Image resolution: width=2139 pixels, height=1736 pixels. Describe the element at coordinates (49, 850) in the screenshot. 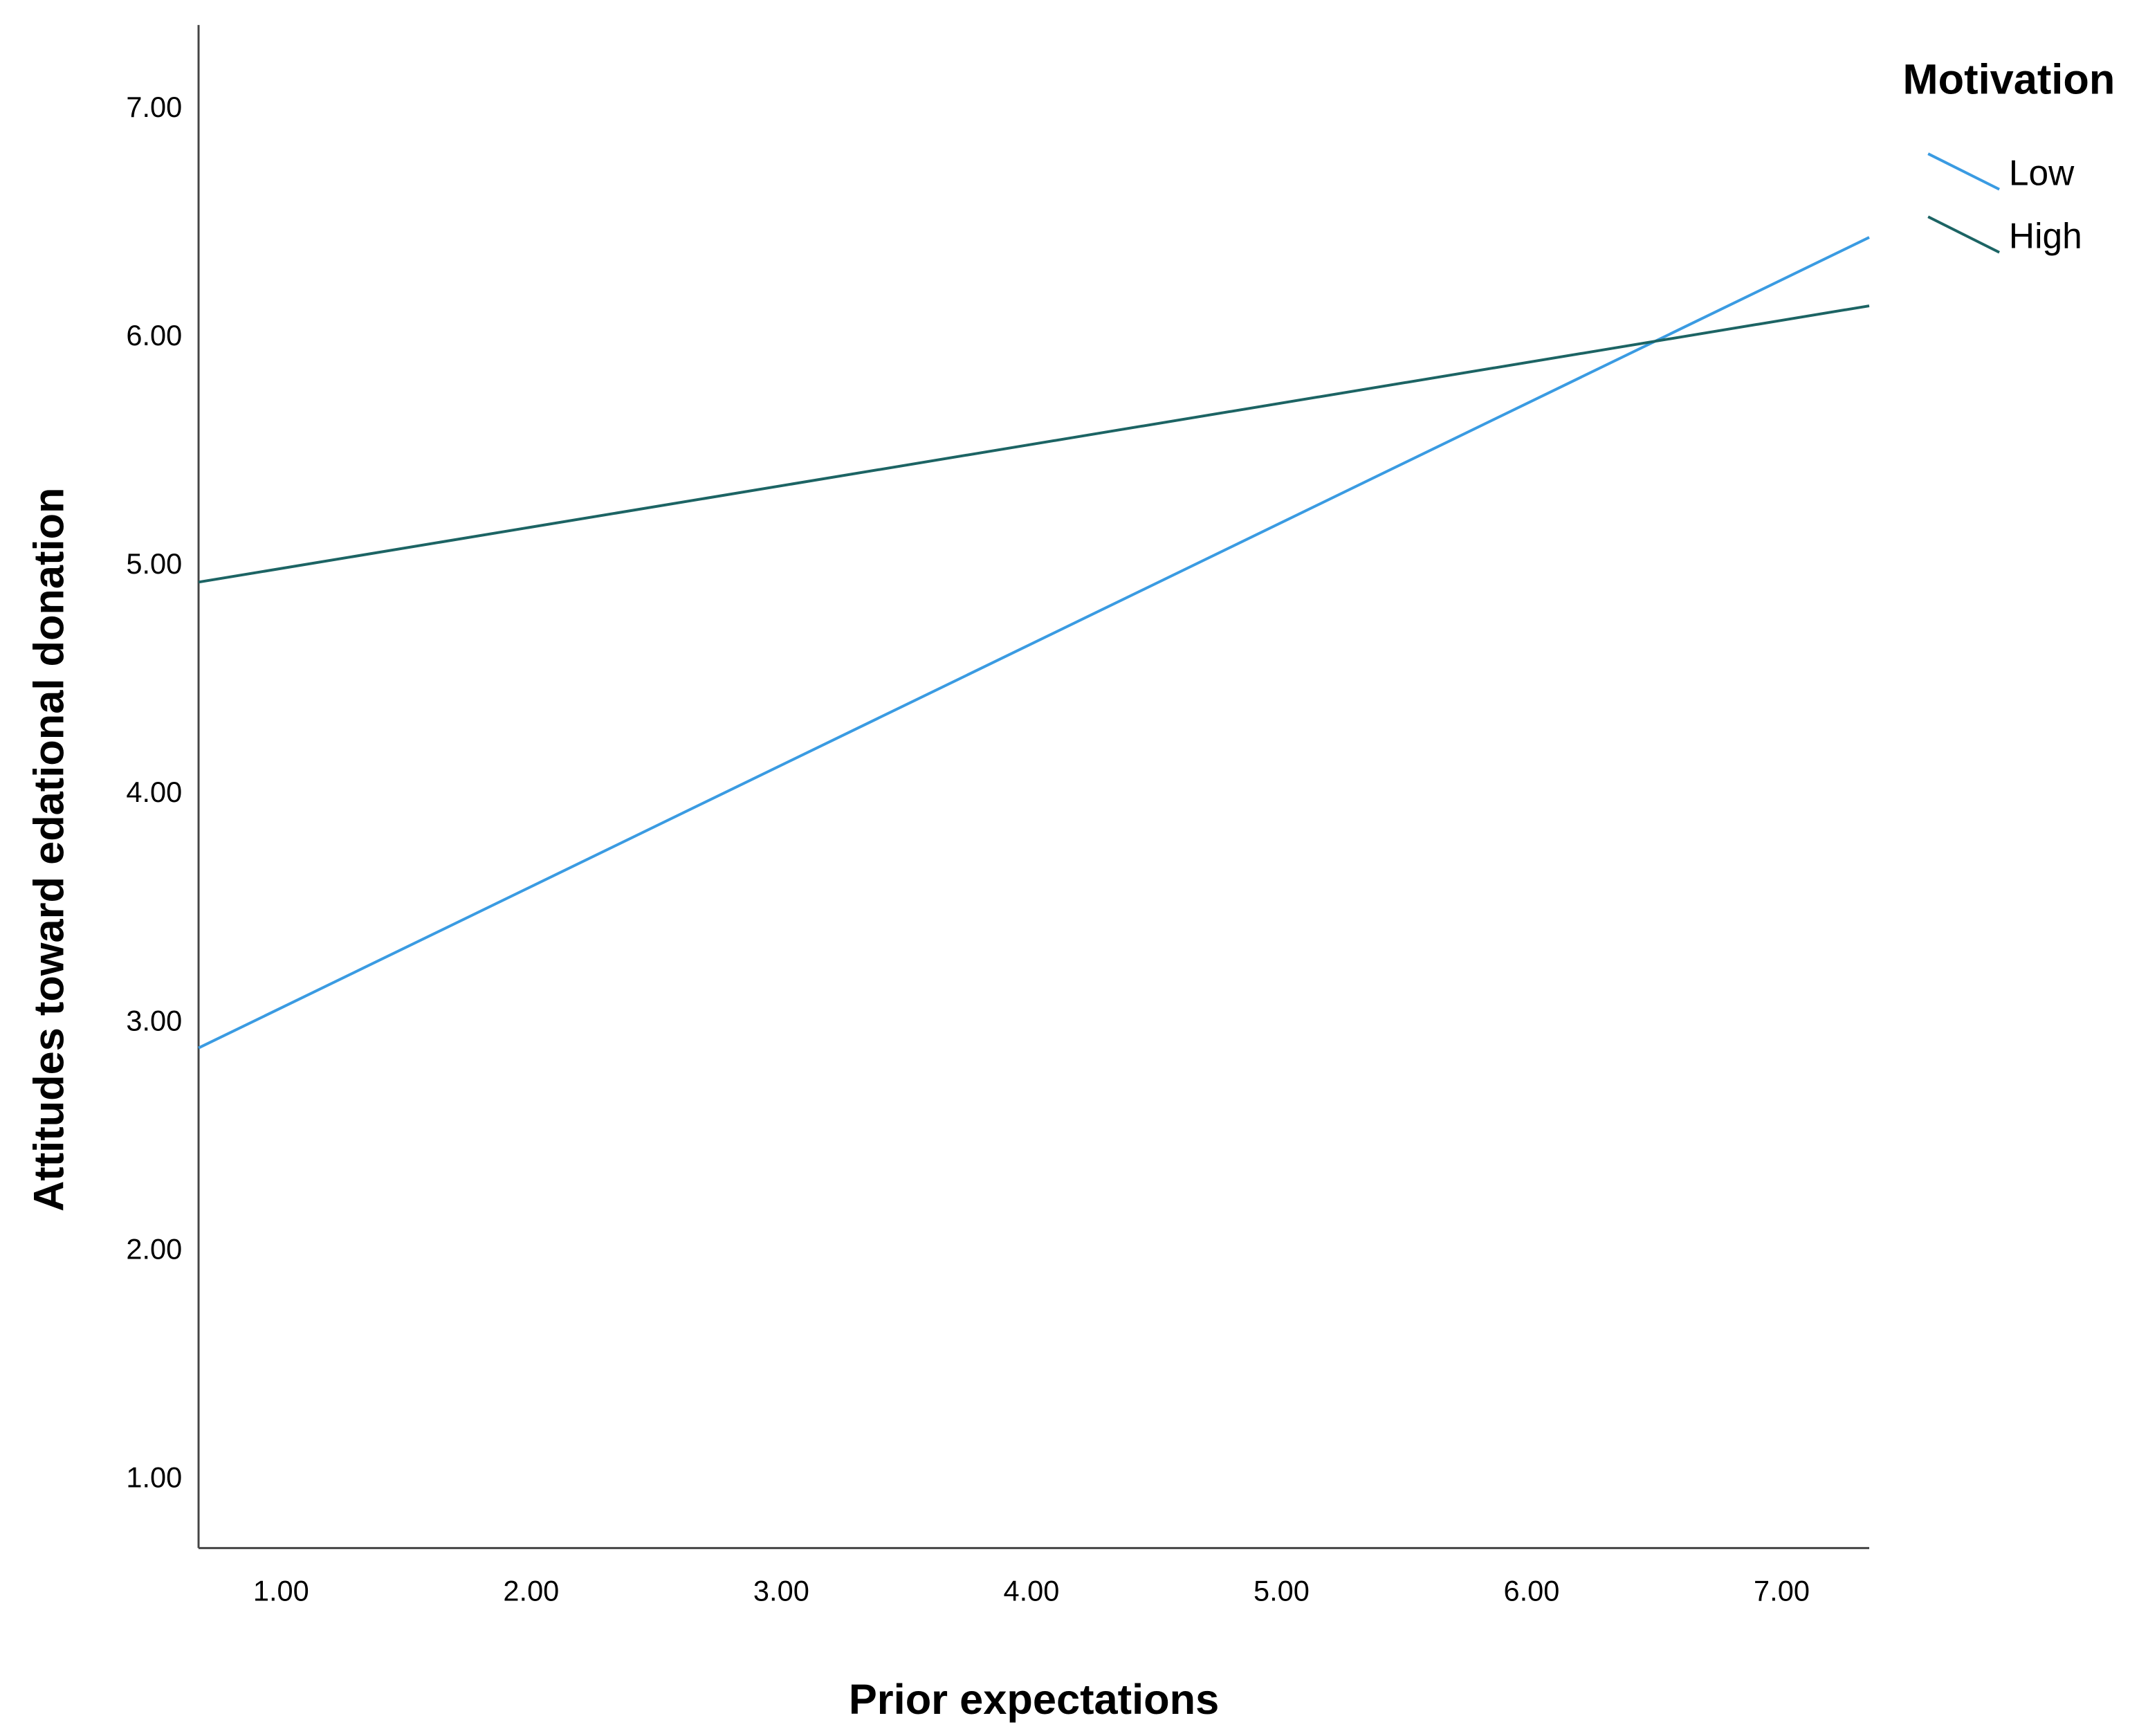

I see `y-axis-title: Attitudes toward edational donation` at that location.